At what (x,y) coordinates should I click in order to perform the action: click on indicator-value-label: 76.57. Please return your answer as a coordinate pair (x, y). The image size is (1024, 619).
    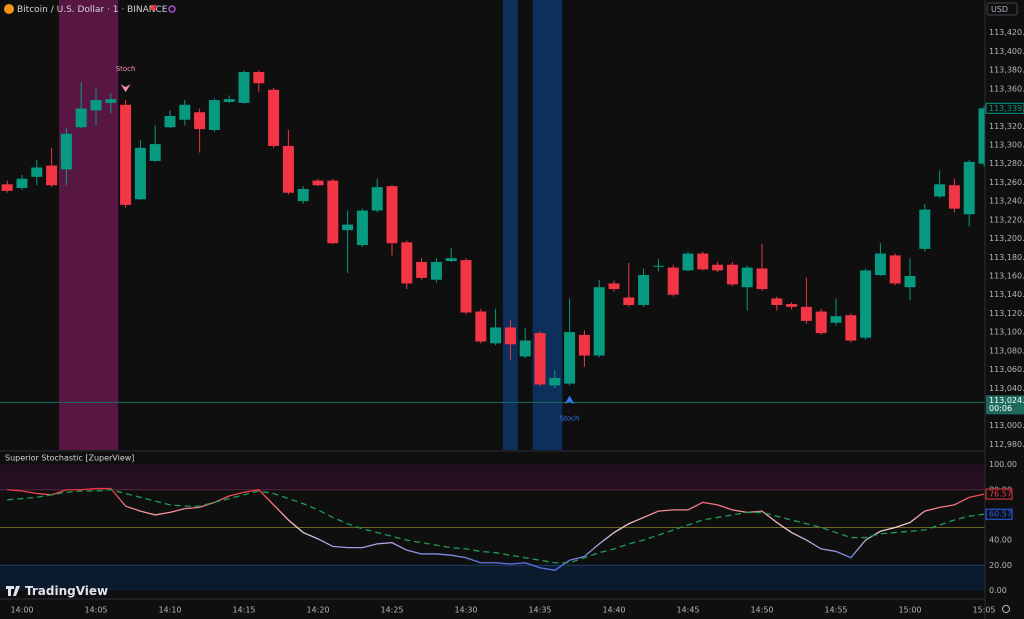
    Looking at the image, I should click on (1000, 494).